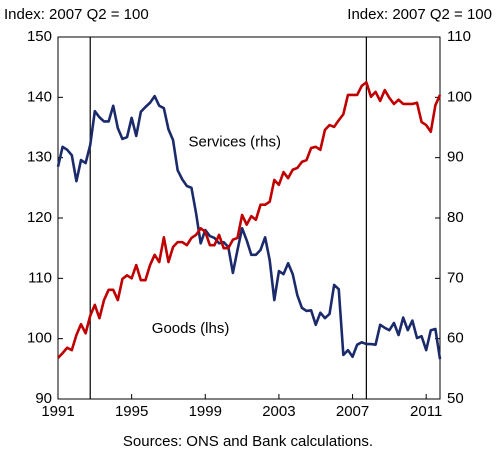 This screenshot has height=461, width=496. I want to click on x-tick-label: 2007, so click(352, 411).